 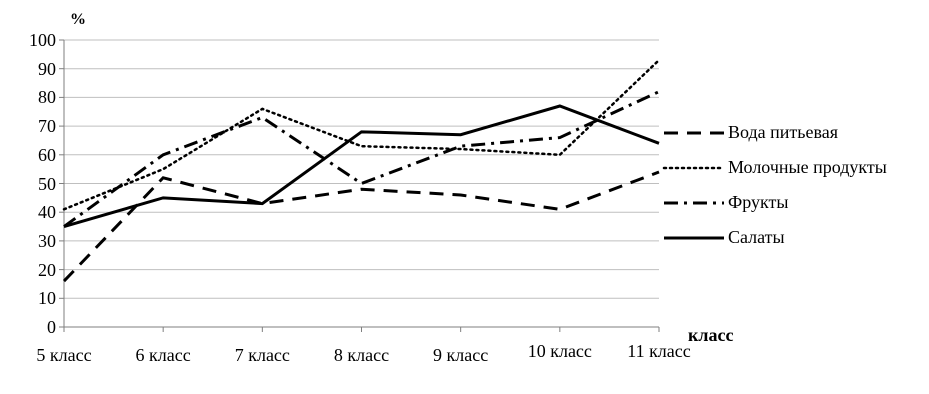 I want to click on y-tick-label: 40, so click(x=47, y=212).